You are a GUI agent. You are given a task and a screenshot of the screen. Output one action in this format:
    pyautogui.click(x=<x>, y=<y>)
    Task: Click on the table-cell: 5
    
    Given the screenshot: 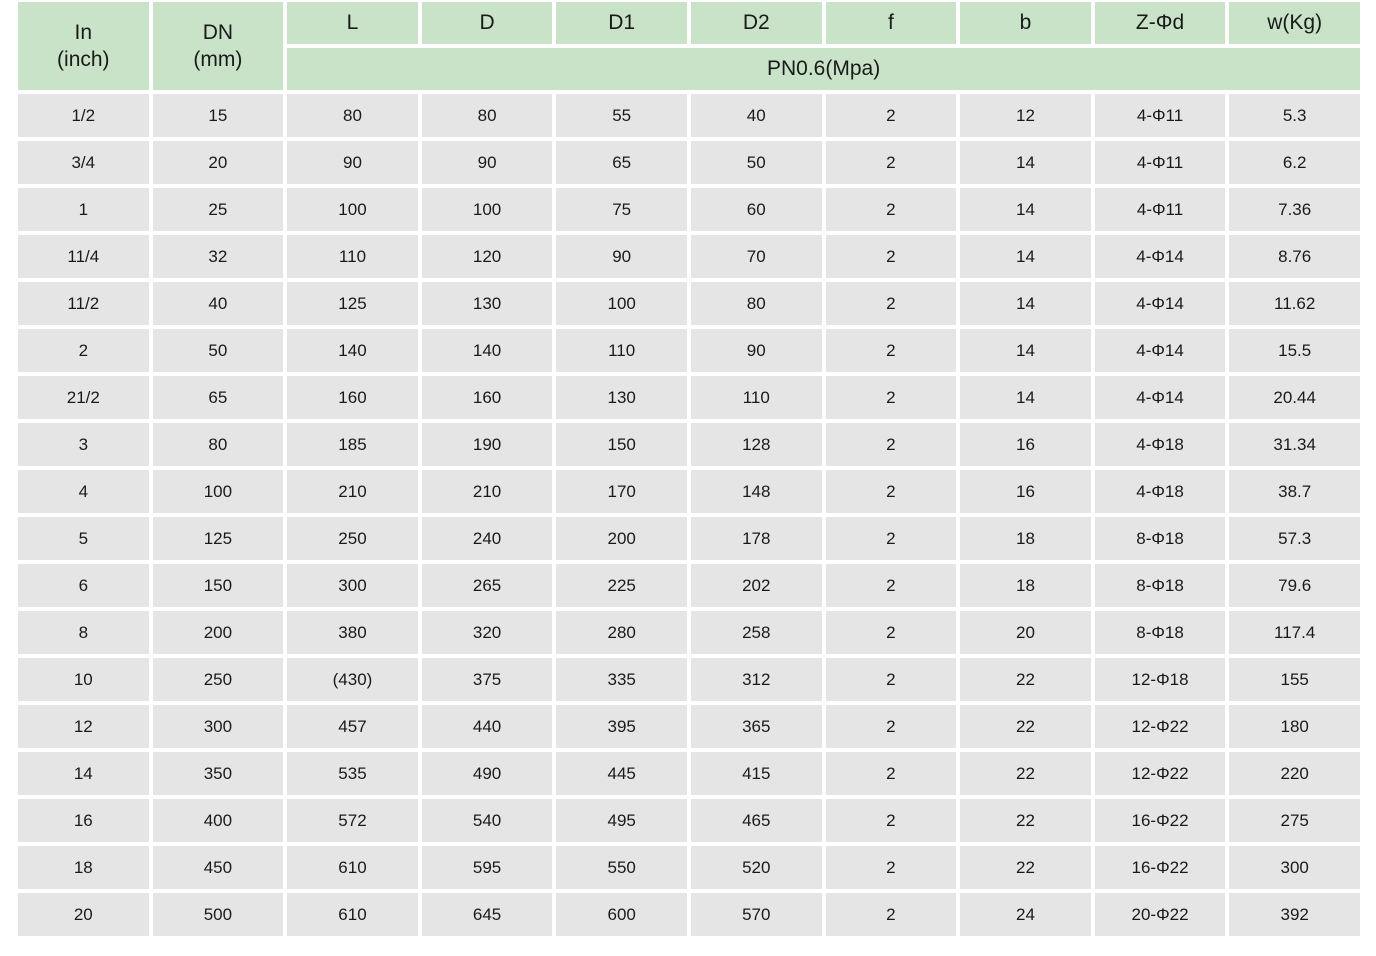 What is the action you would take?
    pyautogui.click(x=83, y=538)
    